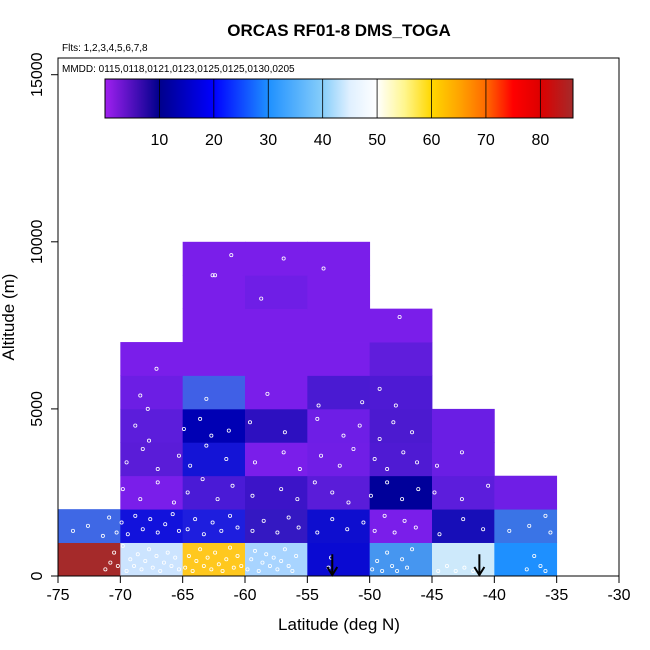 The width and height of the screenshot is (650, 650). Describe the element at coordinates (9, 317) in the screenshot. I see `y-axis-title: Altitude (m)` at that location.